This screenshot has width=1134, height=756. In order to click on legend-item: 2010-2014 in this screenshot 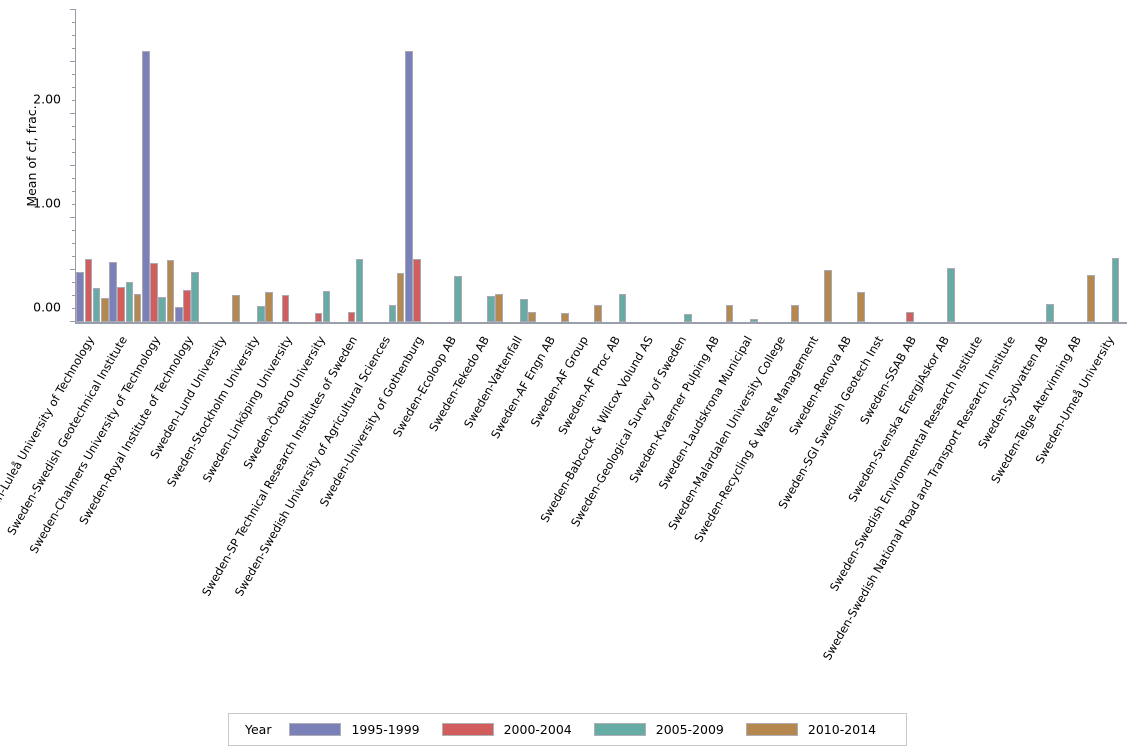, I will do `click(811, 729)`.